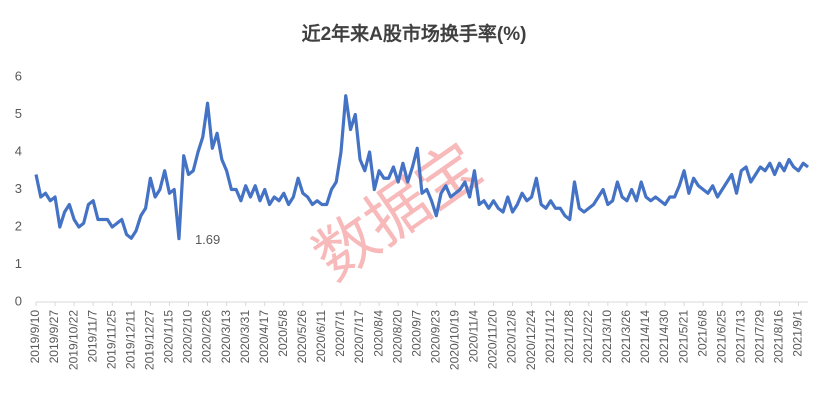 This screenshot has height=413, width=827. Describe the element at coordinates (321, 336) in the screenshot. I see `x-tick-label: 2020/6/11` at that location.